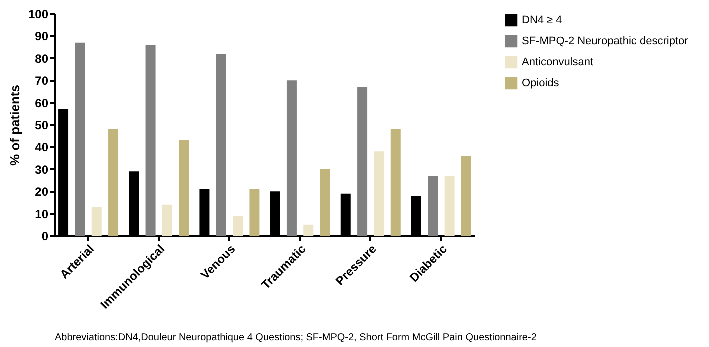  Describe the element at coordinates (45, 237) in the screenshot. I see `y-tick-label: 0` at that location.